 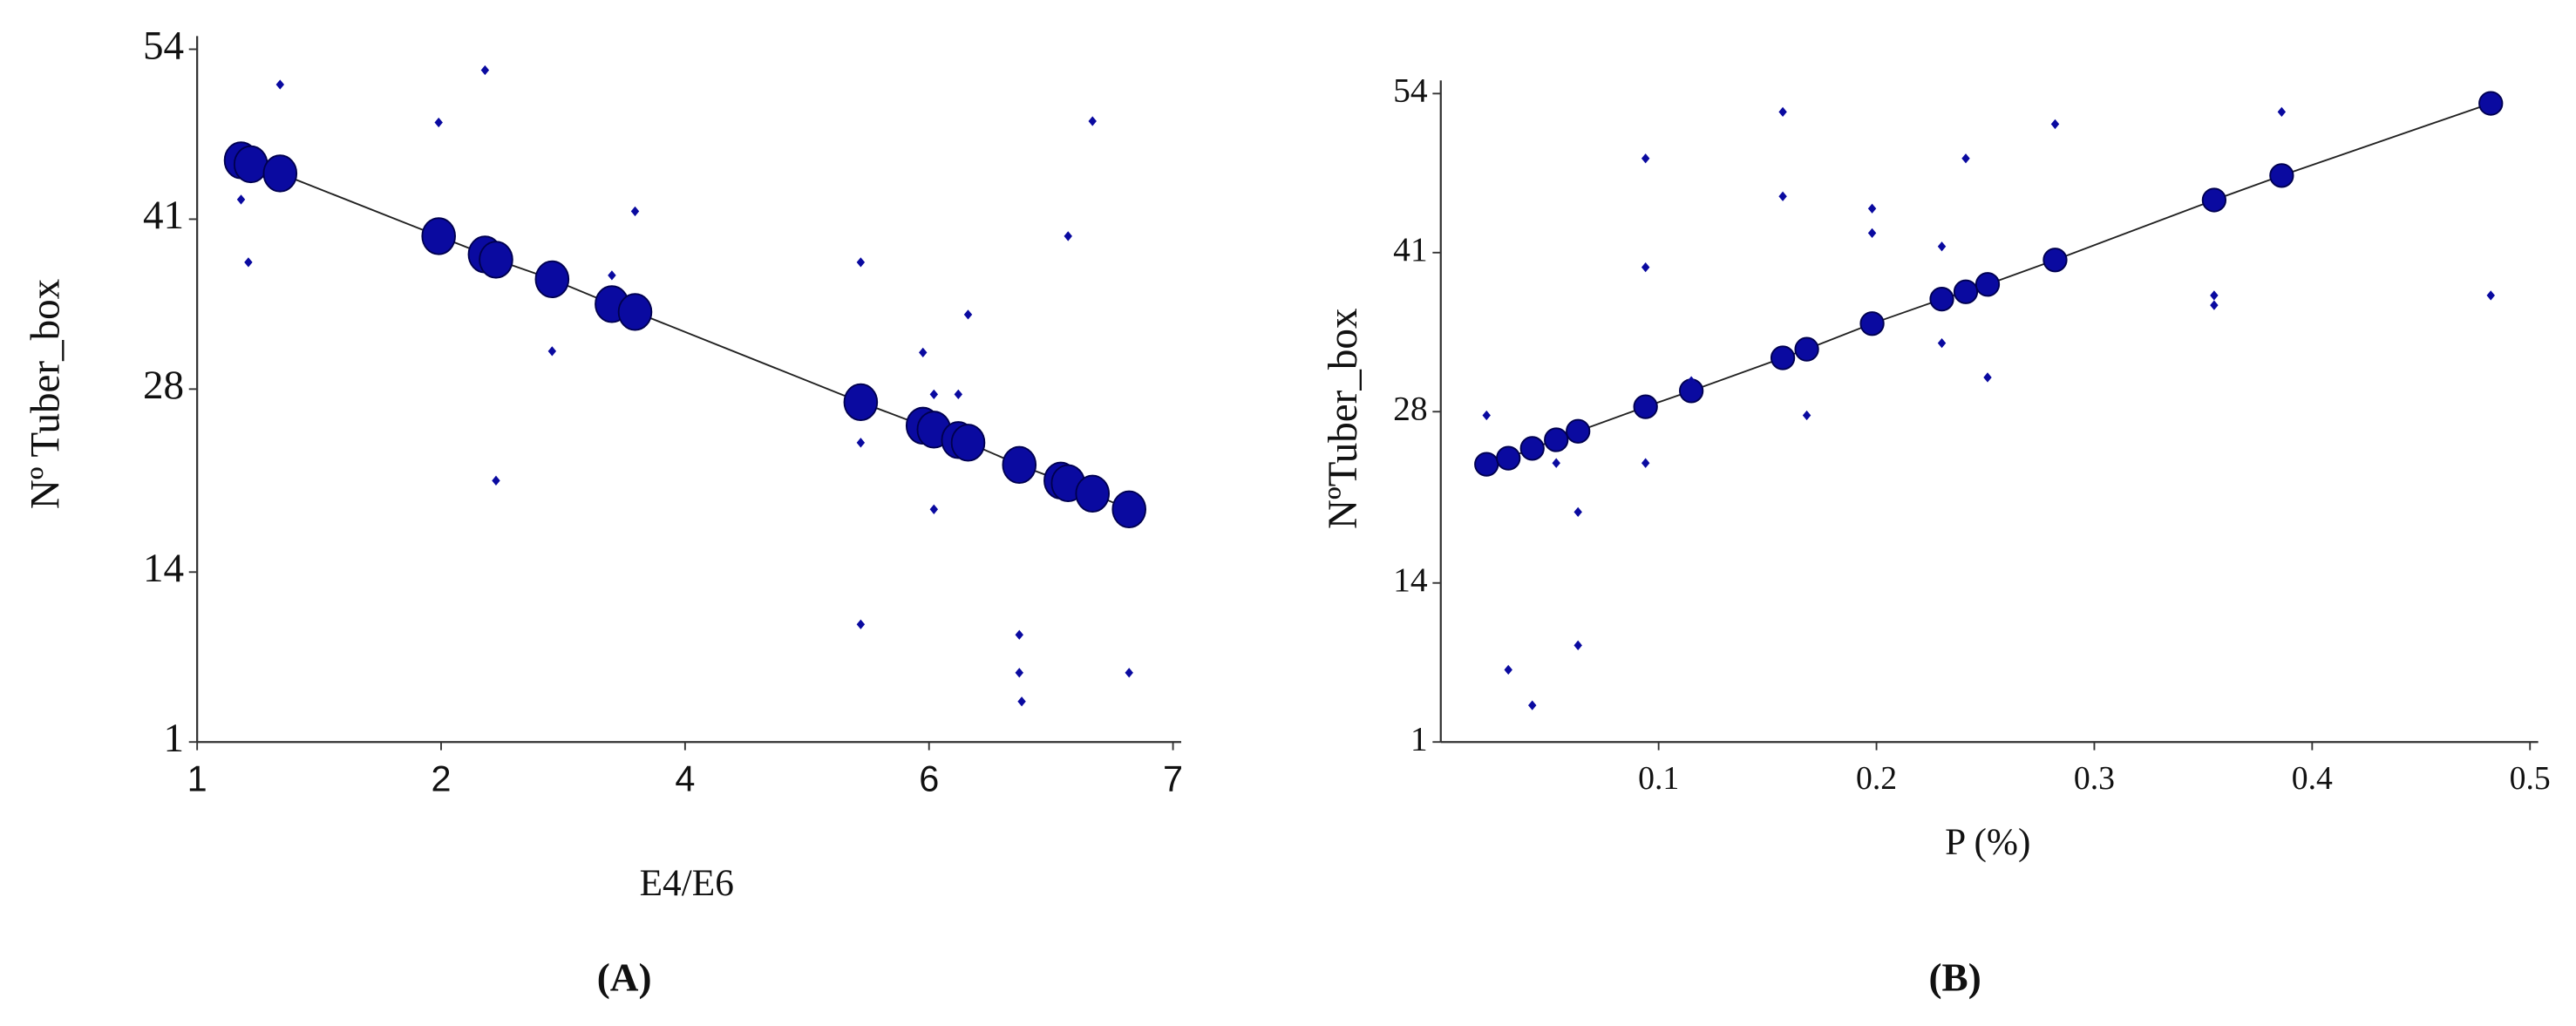 What do you see at coordinates (929, 778) in the screenshot?
I see `x-tick-label: 6` at bounding box center [929, 778].